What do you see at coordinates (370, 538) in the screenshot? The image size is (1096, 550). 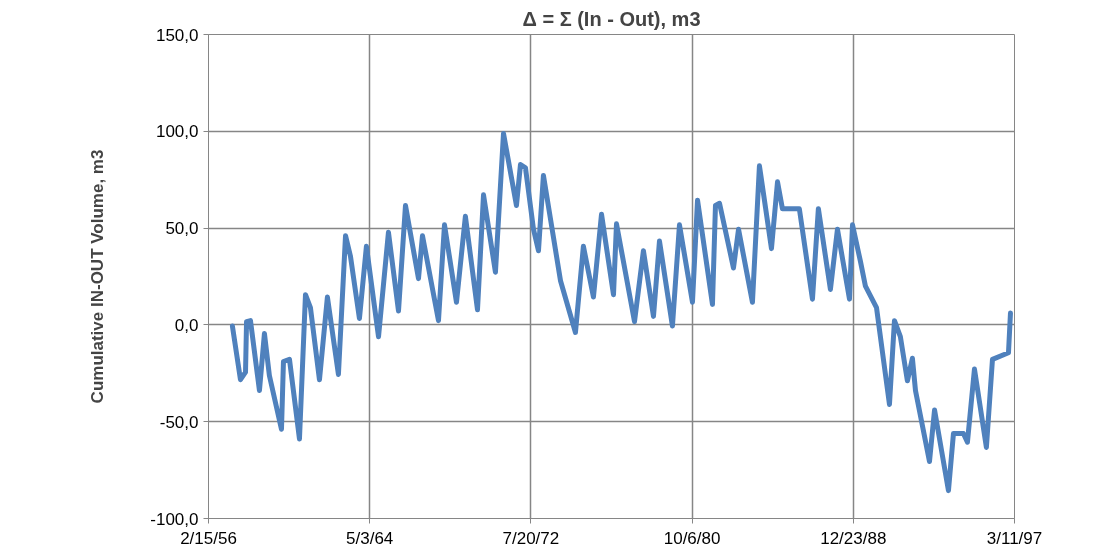 I see `x-tick-label: 5/3/64` at bounding box center [370, 538].